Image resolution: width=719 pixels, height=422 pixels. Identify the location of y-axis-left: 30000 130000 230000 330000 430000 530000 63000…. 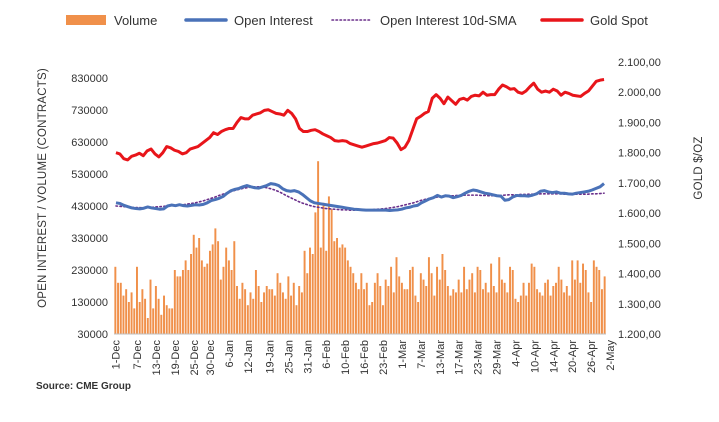
(89, 207).